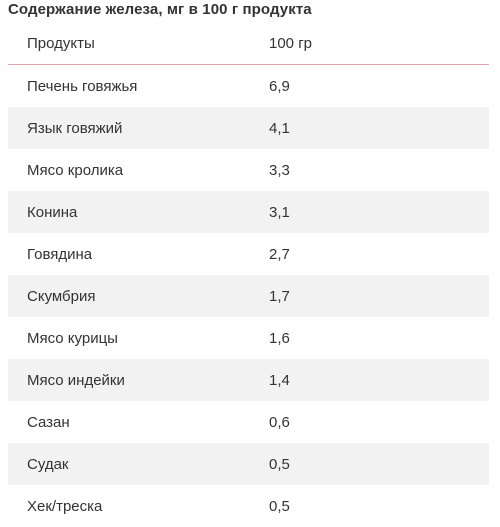  I want to click on iron-value: 4,1, so click(279, 128).